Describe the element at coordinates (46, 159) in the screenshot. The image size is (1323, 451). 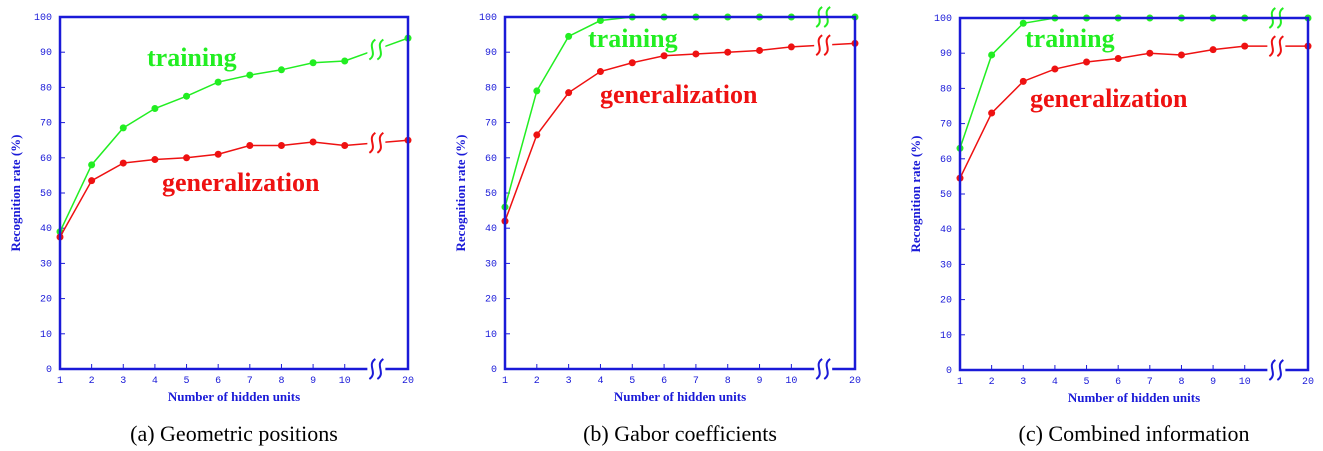
I see `y-tick-label: 60` at that location.